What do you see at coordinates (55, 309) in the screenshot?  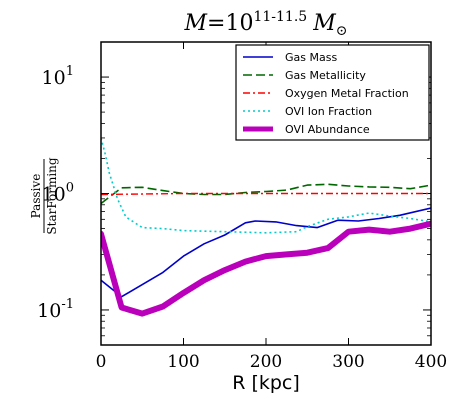 I see `y-tick-label: 10⁻¹` at bounding box center [55, 309].